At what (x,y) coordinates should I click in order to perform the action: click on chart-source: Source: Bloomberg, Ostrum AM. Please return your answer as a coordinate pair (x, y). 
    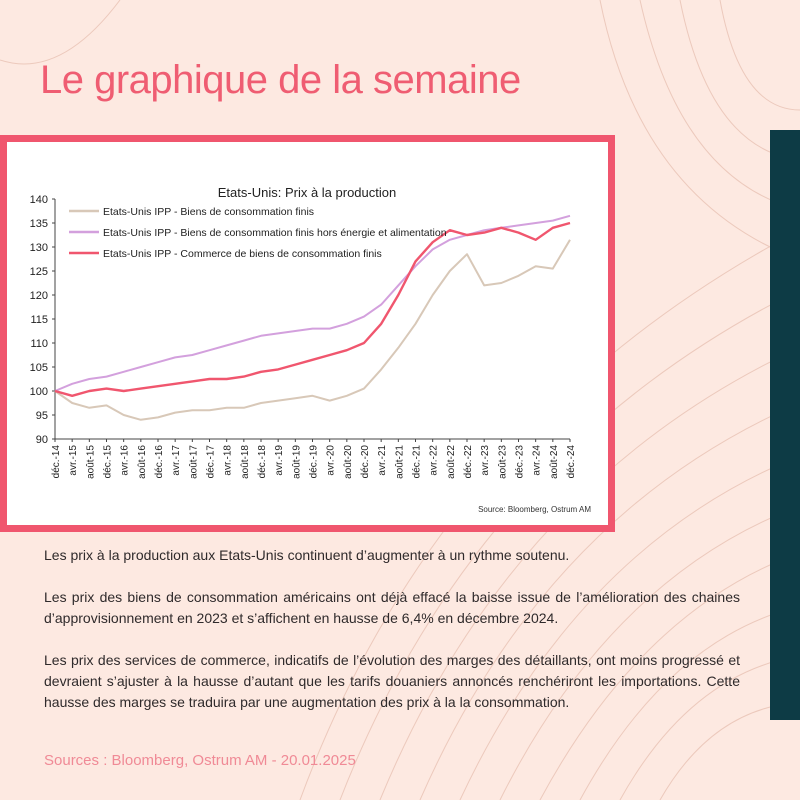
    Looking at the image, I should click on (534, 509).